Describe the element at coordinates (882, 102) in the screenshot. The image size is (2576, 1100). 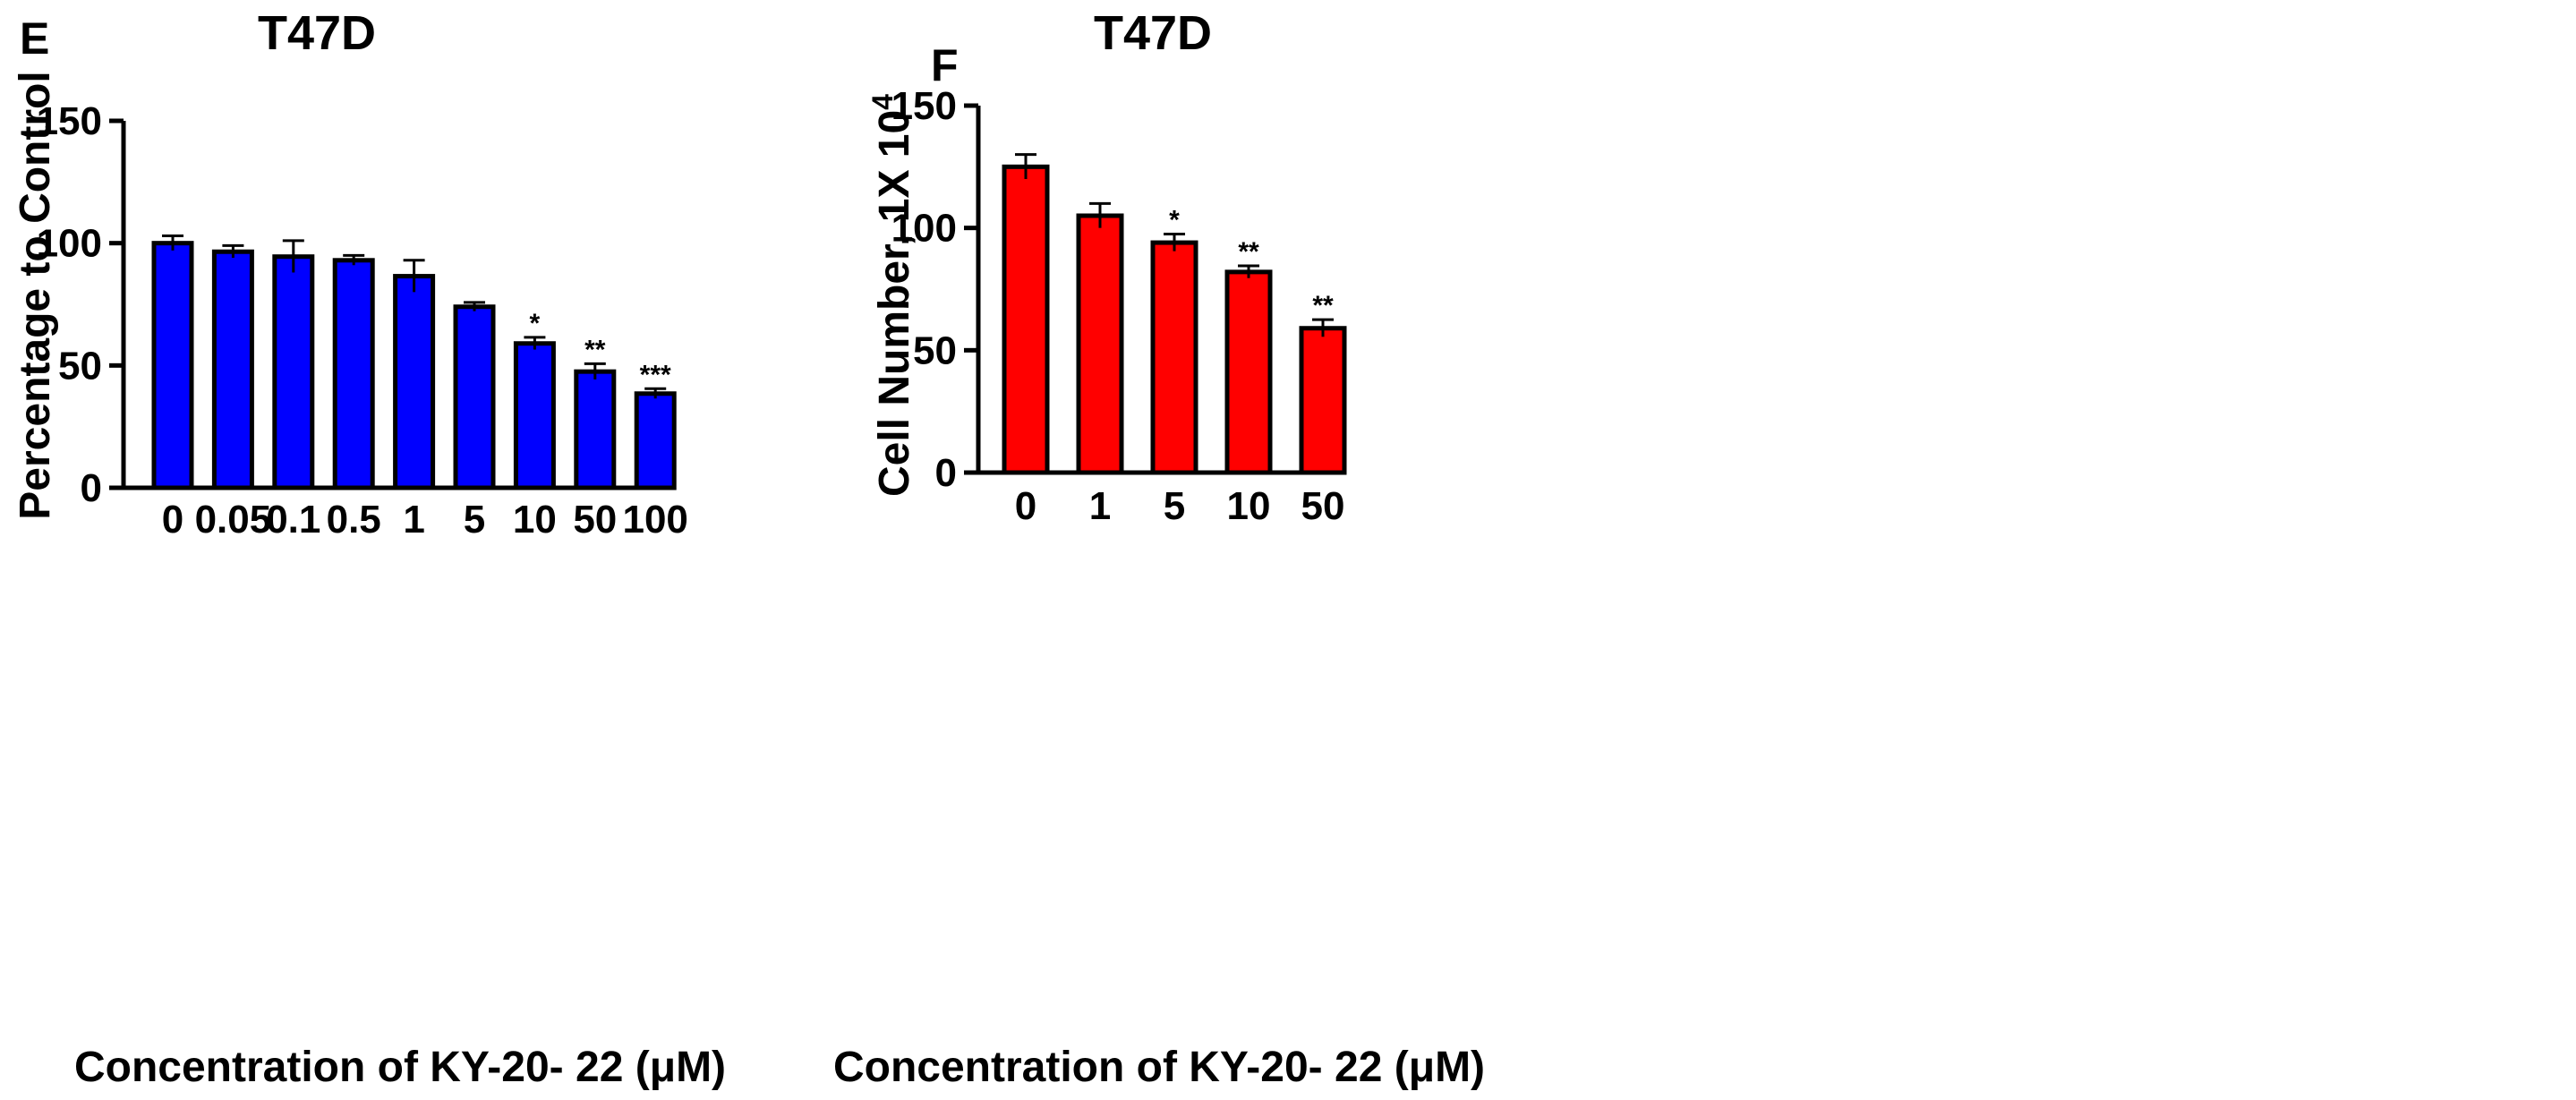
I see `y-axis-label-f-superscript: 4` at that location.